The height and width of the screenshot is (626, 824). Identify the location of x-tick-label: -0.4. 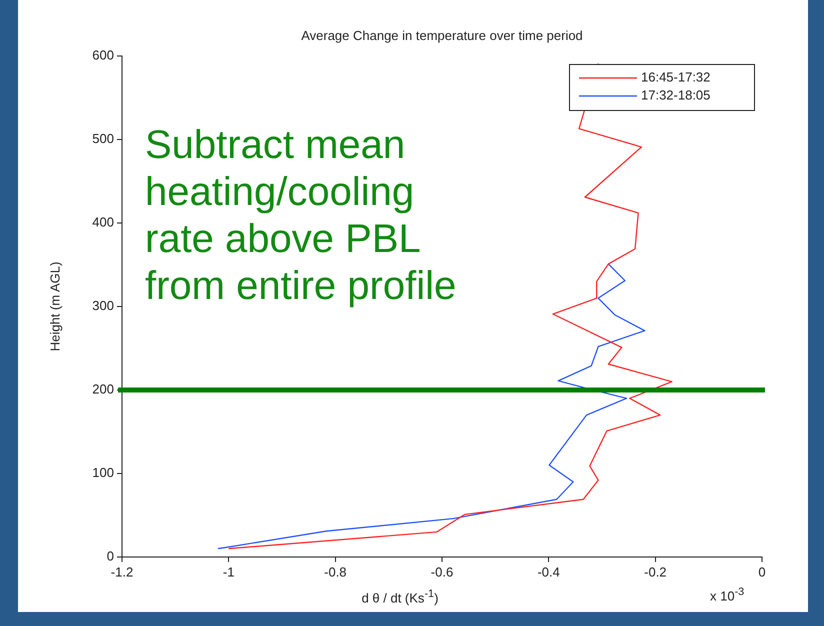
(548, 572).